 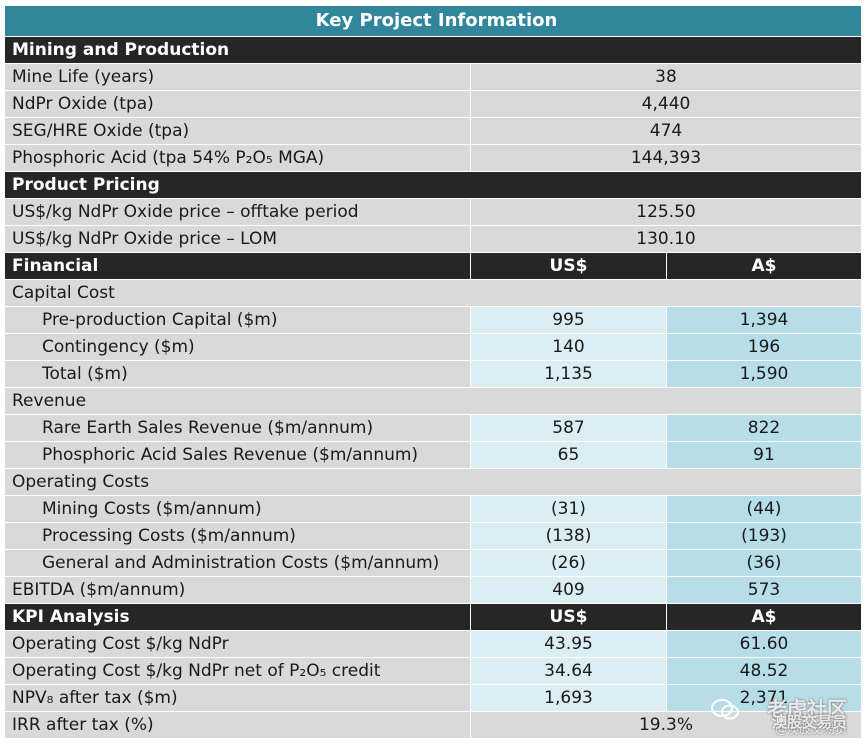 What do you see at coordinates (237, 266) in the screenshot?
I see `section-title: Financial` at bounding box center [237, 266].